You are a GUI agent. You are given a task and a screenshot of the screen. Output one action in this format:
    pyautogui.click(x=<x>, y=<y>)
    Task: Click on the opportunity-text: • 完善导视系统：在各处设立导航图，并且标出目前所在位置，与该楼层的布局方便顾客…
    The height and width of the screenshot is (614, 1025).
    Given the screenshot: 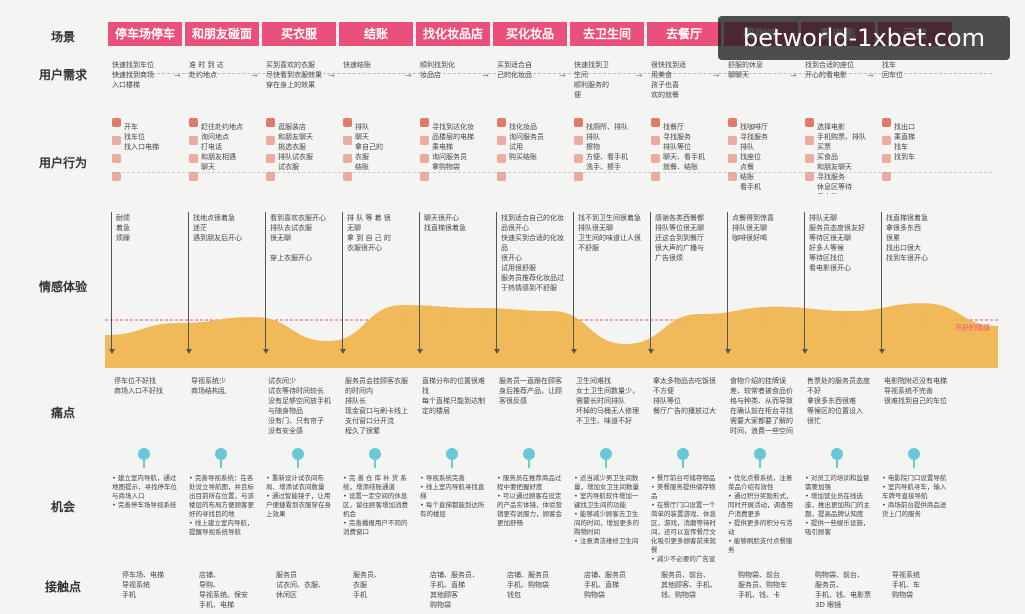 What is the action you would take?
    pyautogui.click(x=221, y=505)
    